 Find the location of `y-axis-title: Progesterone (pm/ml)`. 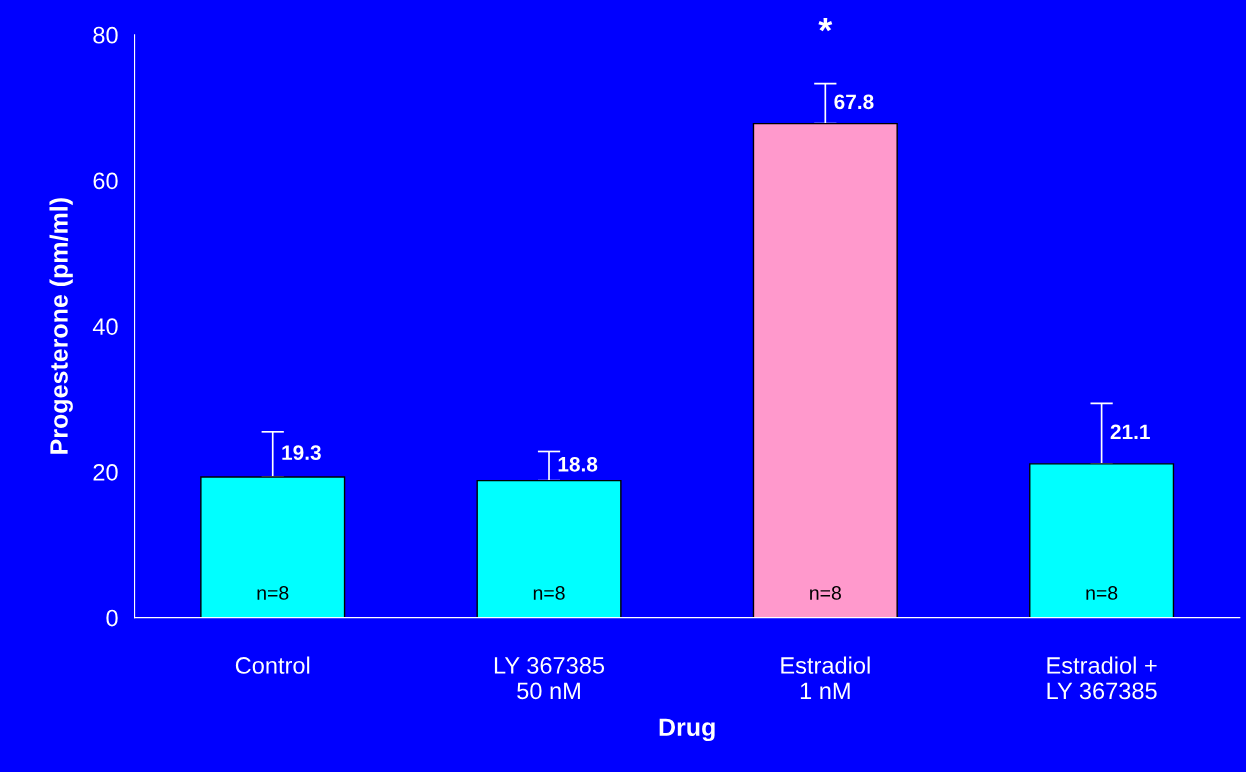

y-axis-title: Progesterone (pm/ml) is located at coordinates (61, 326).